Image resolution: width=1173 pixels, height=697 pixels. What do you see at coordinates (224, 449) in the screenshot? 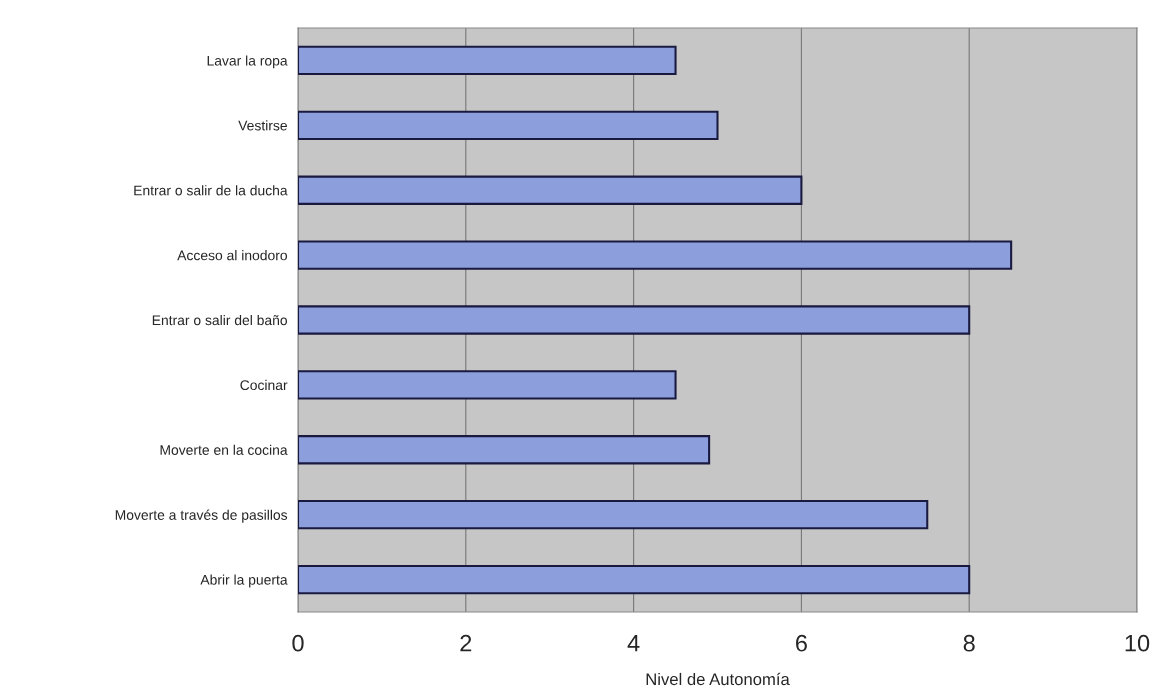
I see `y-tick-label: Moverte en la cocina` at bounding box center [224, 449].